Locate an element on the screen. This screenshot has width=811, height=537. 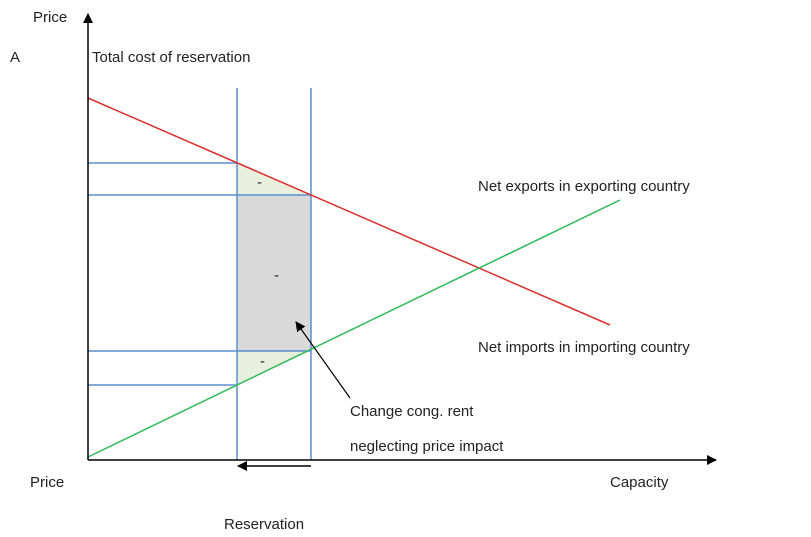
corner-label: A is located at coordinates (15, 57).